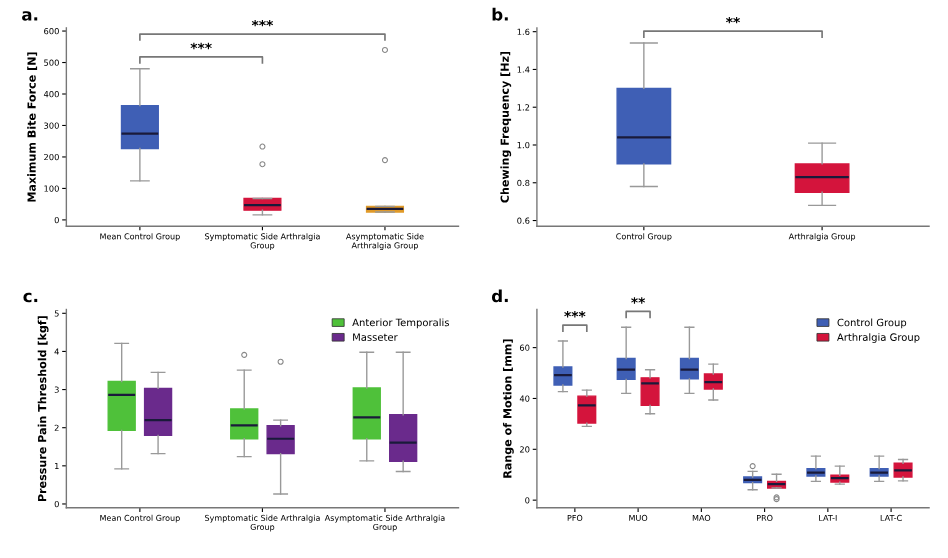 The image size is (948, 558). What do you see at coordinates (30, 16) in the screenshot?
I see `text: a.` at bounding box center [30, 16].